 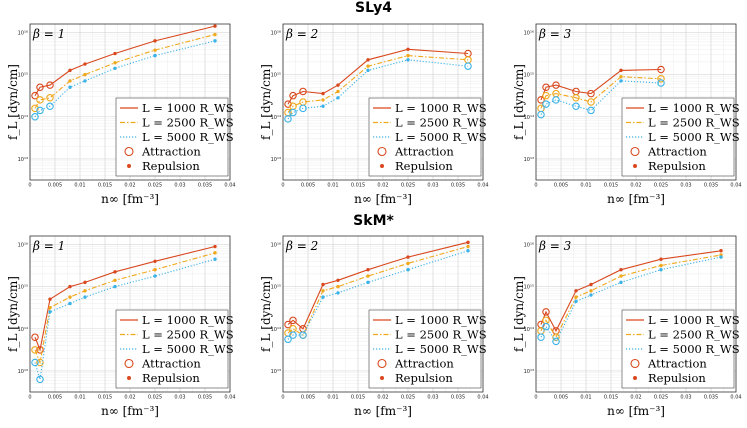 What do you see at coordinates (266, 102) in the screenshot?
I see `y-axis-label: f_L [dyn/cm]` at bounding box center [266, 102].